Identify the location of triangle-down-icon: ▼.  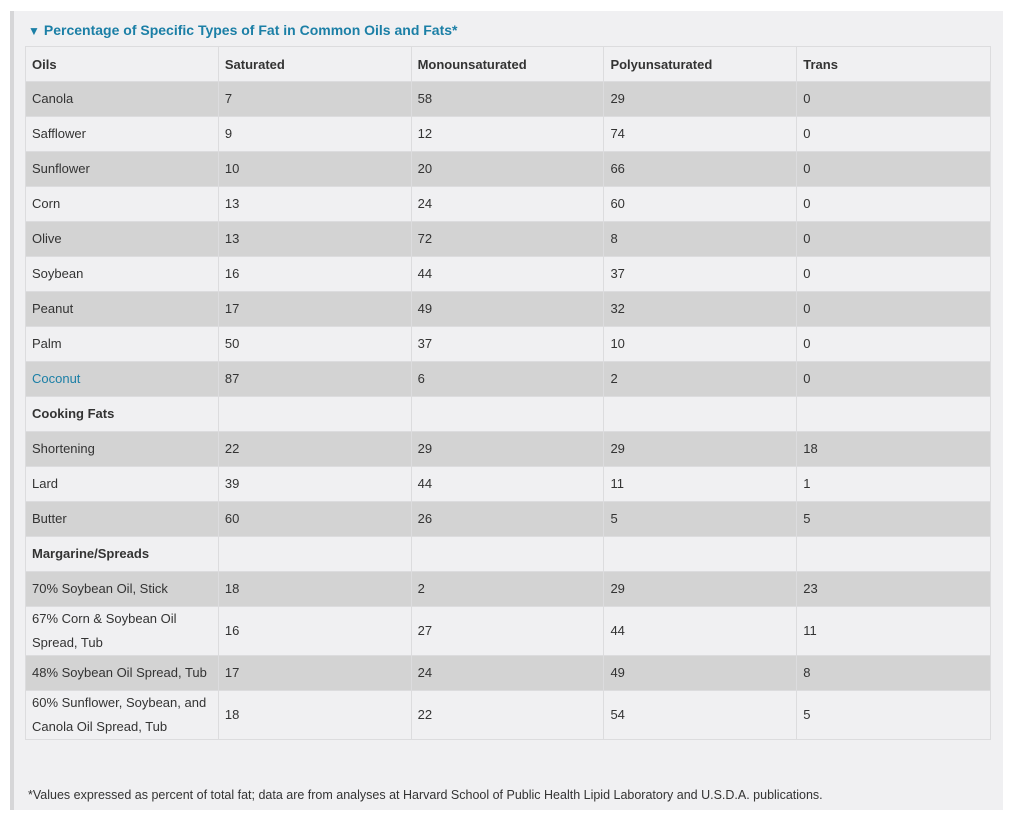
(34, 31).